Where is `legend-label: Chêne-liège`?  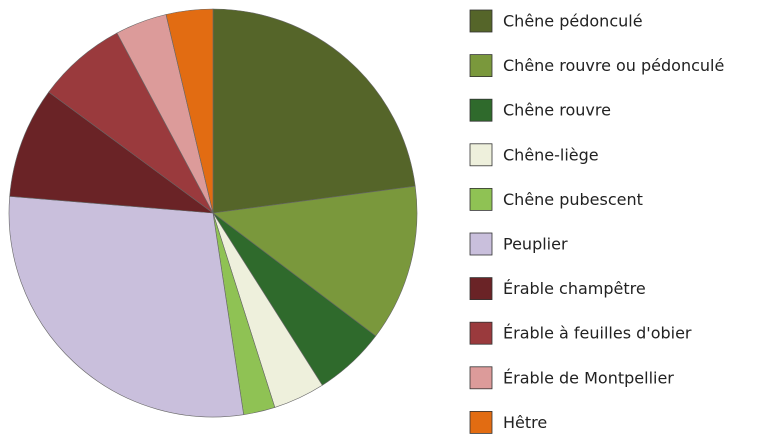 legend-label: Chêne-liège is located at coordinates (551, 154).